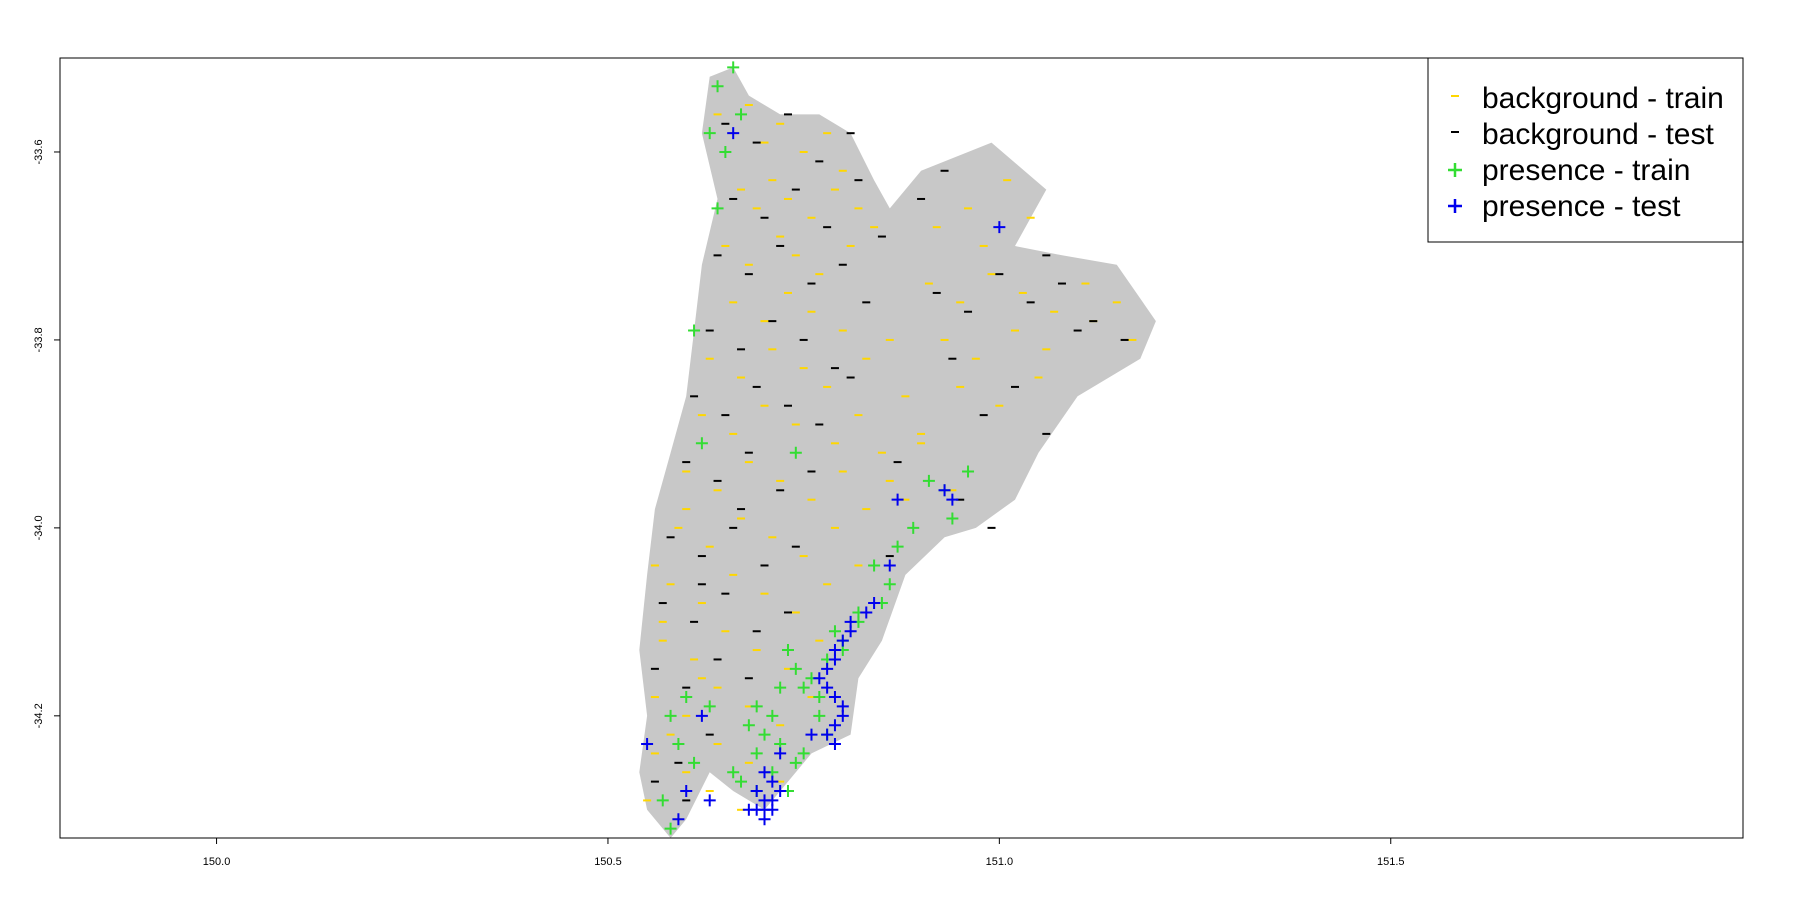 This screenshot has height=900, width=1800. What do you see at coordinates (1391, 862) in the screenshot?
I see `x-tick-label: 151.5` at bounding box center [1391, 862].